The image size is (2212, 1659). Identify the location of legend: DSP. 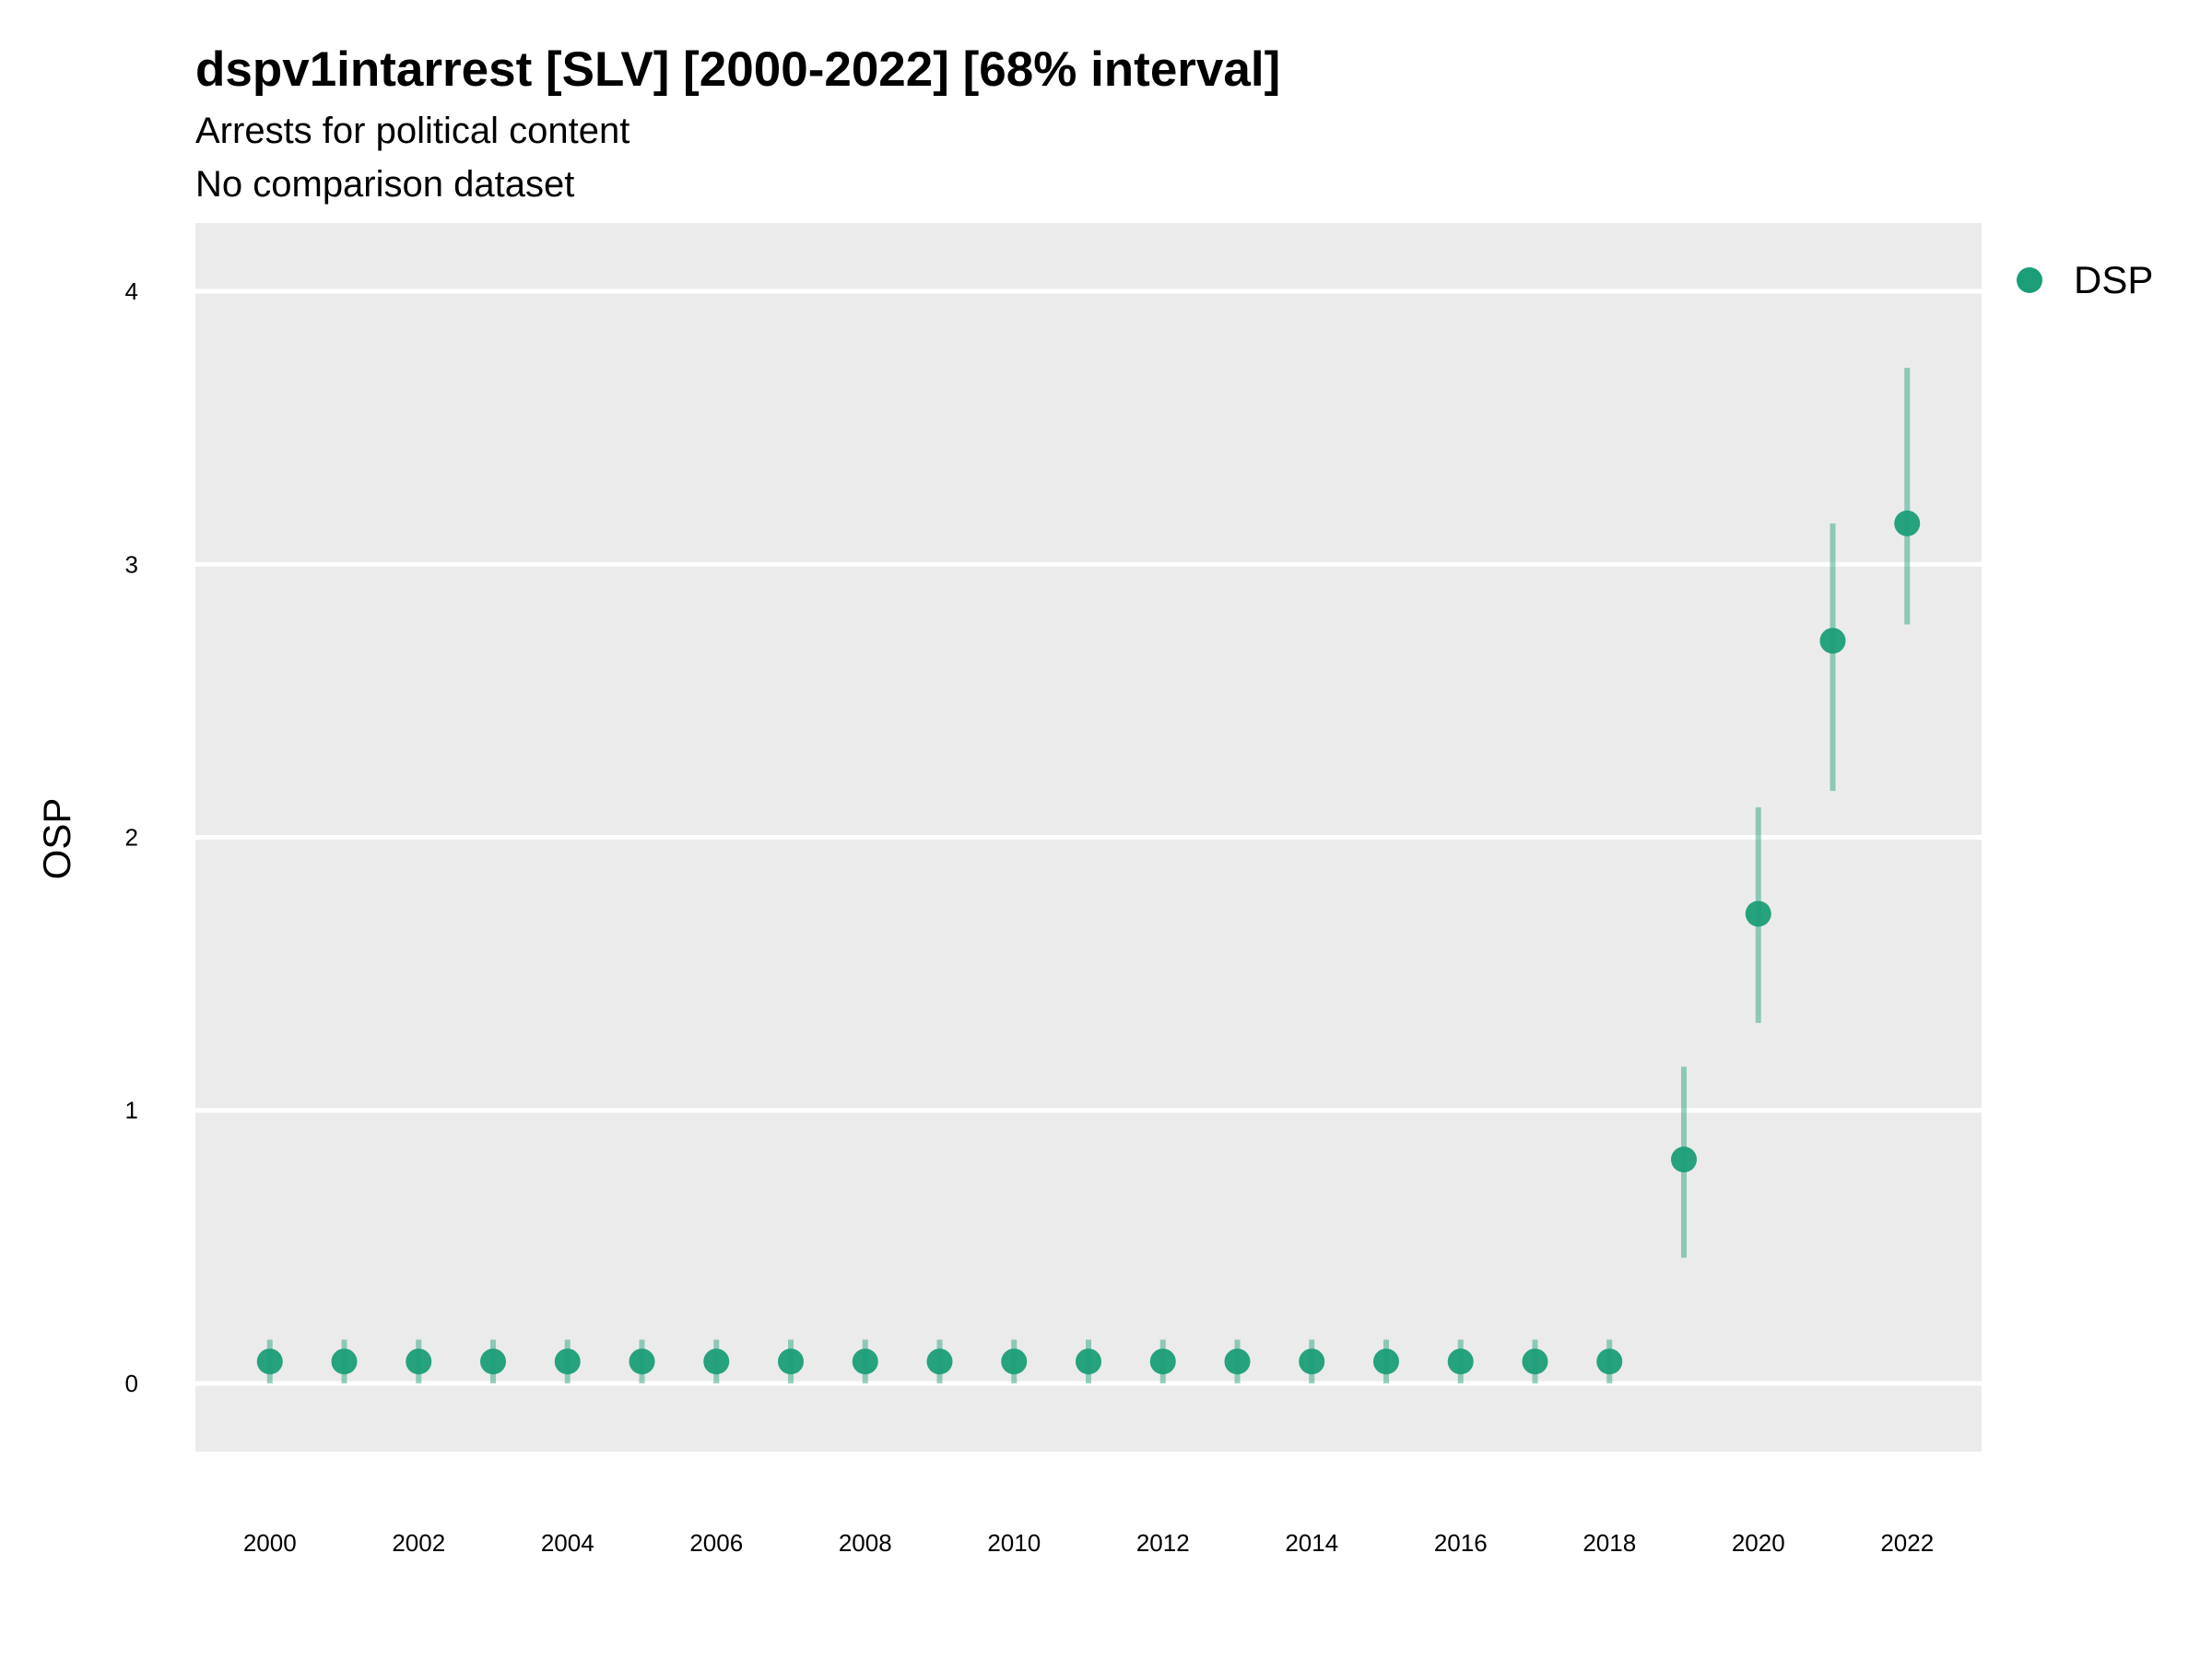
(2085, 279).